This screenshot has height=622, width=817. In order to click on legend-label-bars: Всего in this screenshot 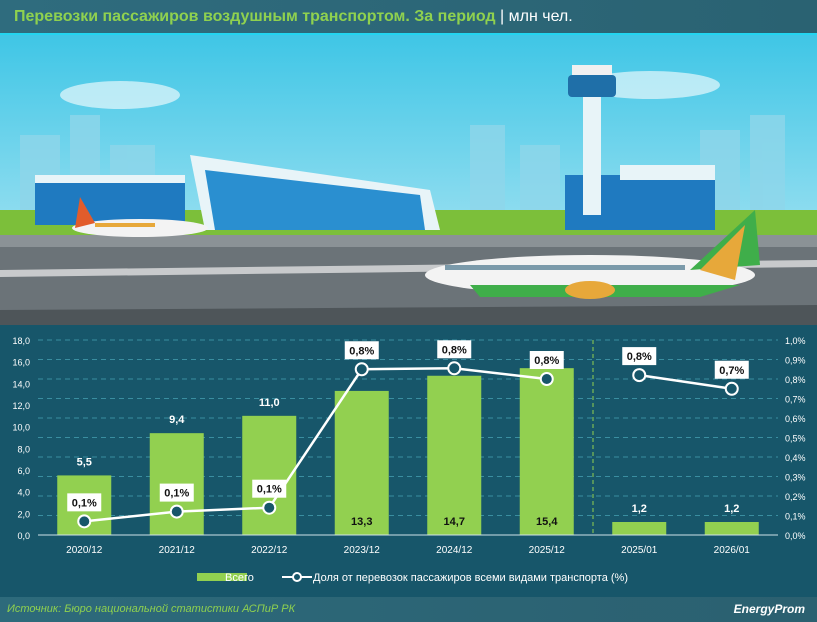, I will do `click(239, 578)`.